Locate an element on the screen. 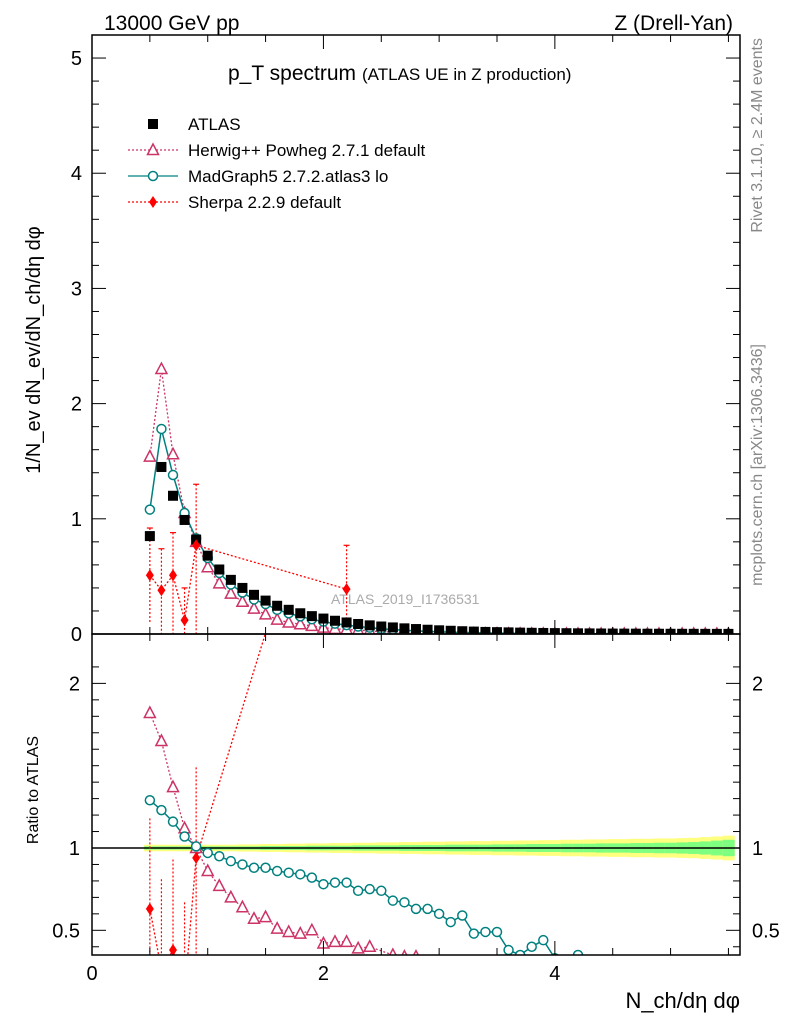 The width and height of the screenshot is (786, 1024). herwig-ratio-line is located at coordinates (273, 833).